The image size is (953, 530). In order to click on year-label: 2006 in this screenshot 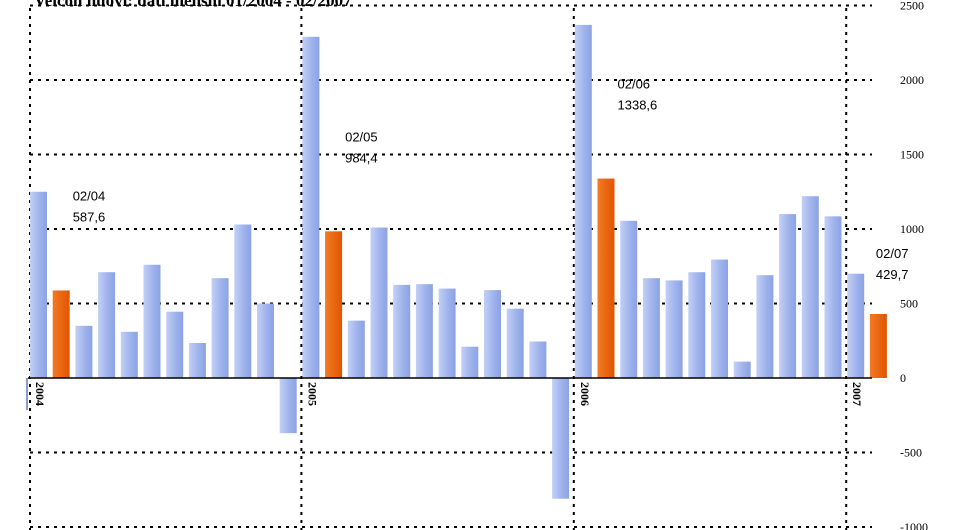, I will do `click(585, 394)`.